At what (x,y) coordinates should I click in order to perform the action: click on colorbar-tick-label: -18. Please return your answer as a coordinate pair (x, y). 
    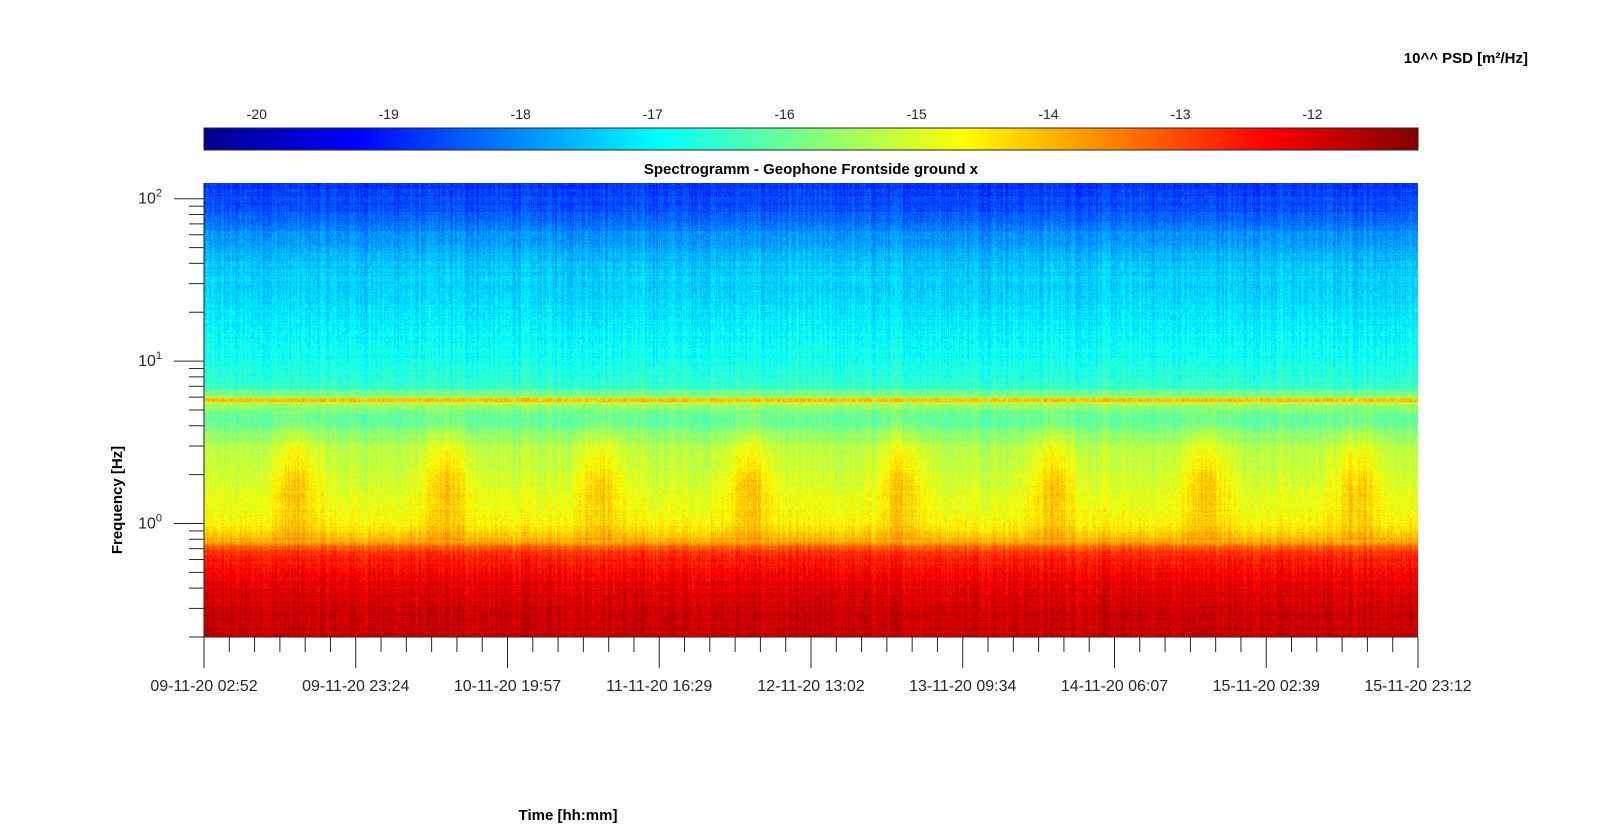
    Looking at the image, I should click on (521, 114).